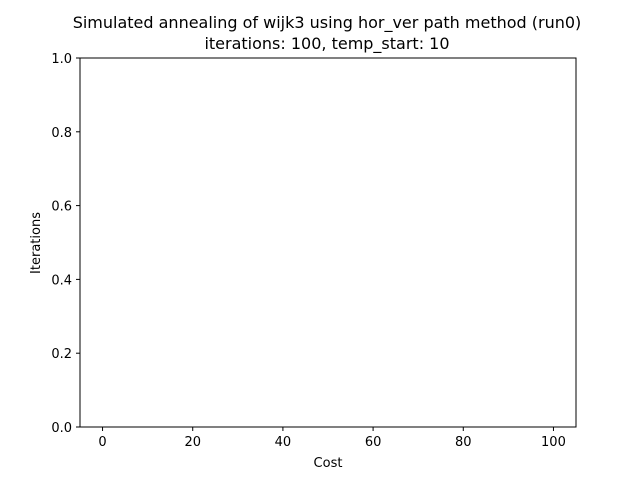 The width and height of the screenshot is (640, 480). What do you see at coordinates (65, 244) in the screenshot?
I see `y-axis: 0.0 0.2 0.4 0.6 0.8 1.0` at bounding box center [65, 244].